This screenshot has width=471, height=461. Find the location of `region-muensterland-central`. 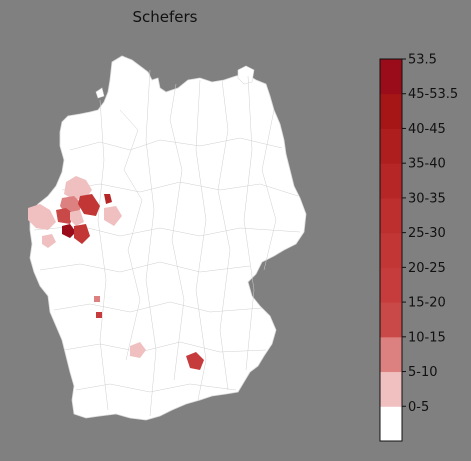

region-muensterland-central is located at coordinates (65, 216).